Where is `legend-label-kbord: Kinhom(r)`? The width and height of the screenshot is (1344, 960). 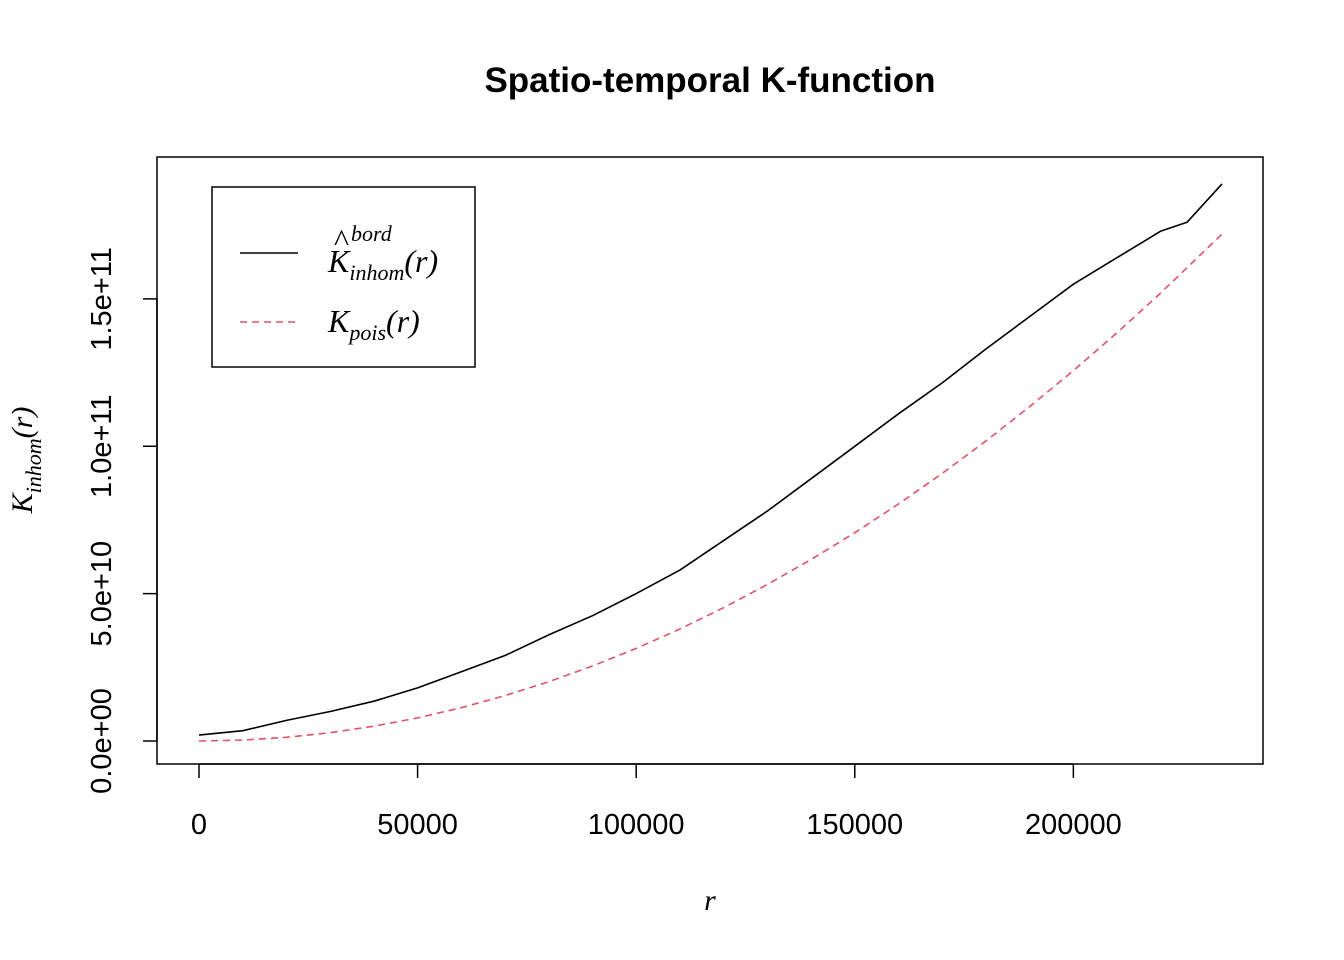 legend-label-kbord: Kinhom(r) is located at coordinates (382, 264).